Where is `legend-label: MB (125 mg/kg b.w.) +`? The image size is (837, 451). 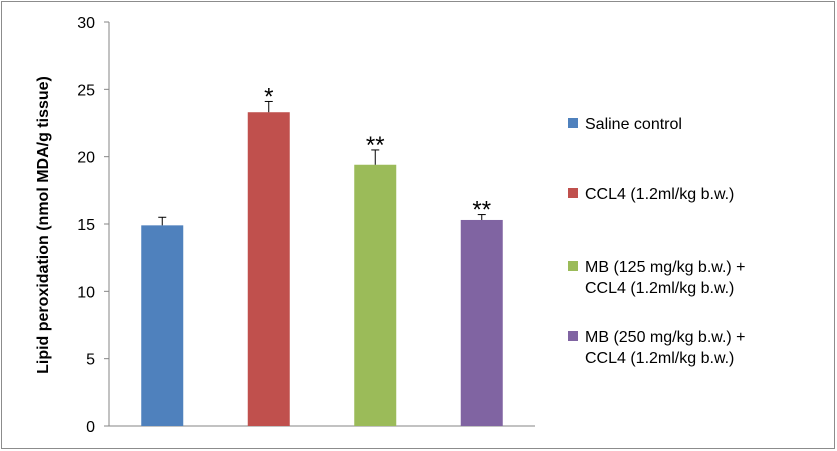
legend-label: MB (125 mg/kg b.w.) + is located at coordinates (665, 267).